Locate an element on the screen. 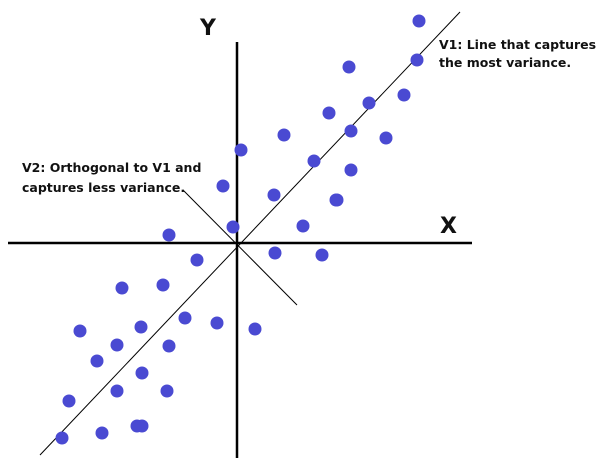  v1-annotation-line2: the most variance. is located at coordinates (505, 62).